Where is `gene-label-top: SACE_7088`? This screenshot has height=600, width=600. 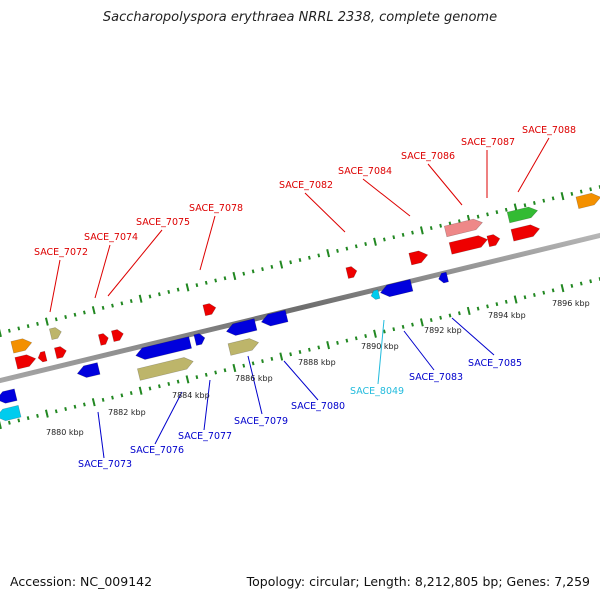
gene-label-top: SACE_7088 is located at coordinates (549, 130).